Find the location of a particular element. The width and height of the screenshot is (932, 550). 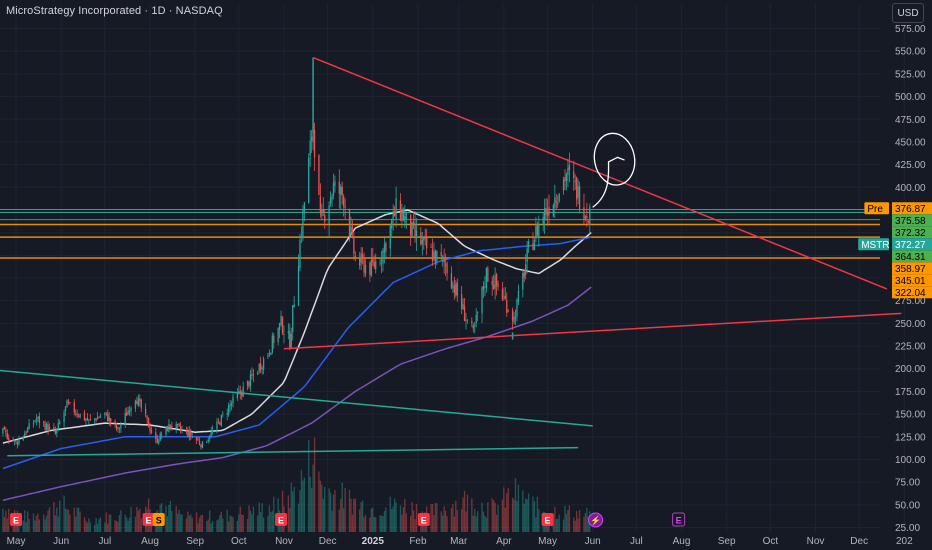

time-tick-label: Jul is located at coordinates (104, 541).